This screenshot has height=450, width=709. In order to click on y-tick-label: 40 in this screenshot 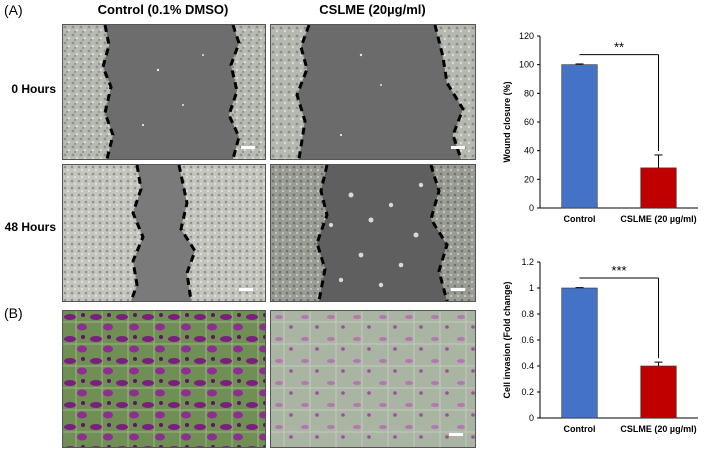, I will do `click(529, 151)`.